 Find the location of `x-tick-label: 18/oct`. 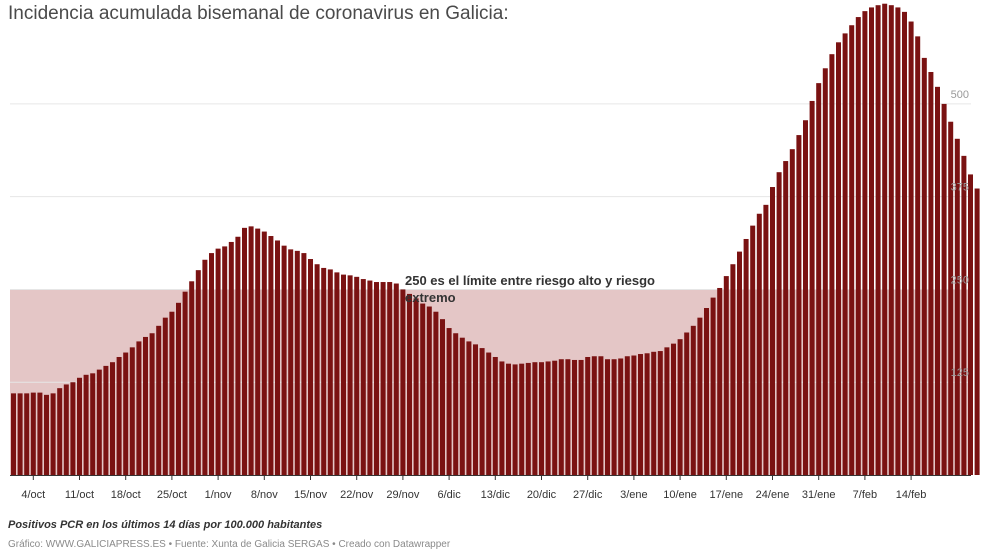

x-tick-label: 18/oct is located at coordinates (126, 495).